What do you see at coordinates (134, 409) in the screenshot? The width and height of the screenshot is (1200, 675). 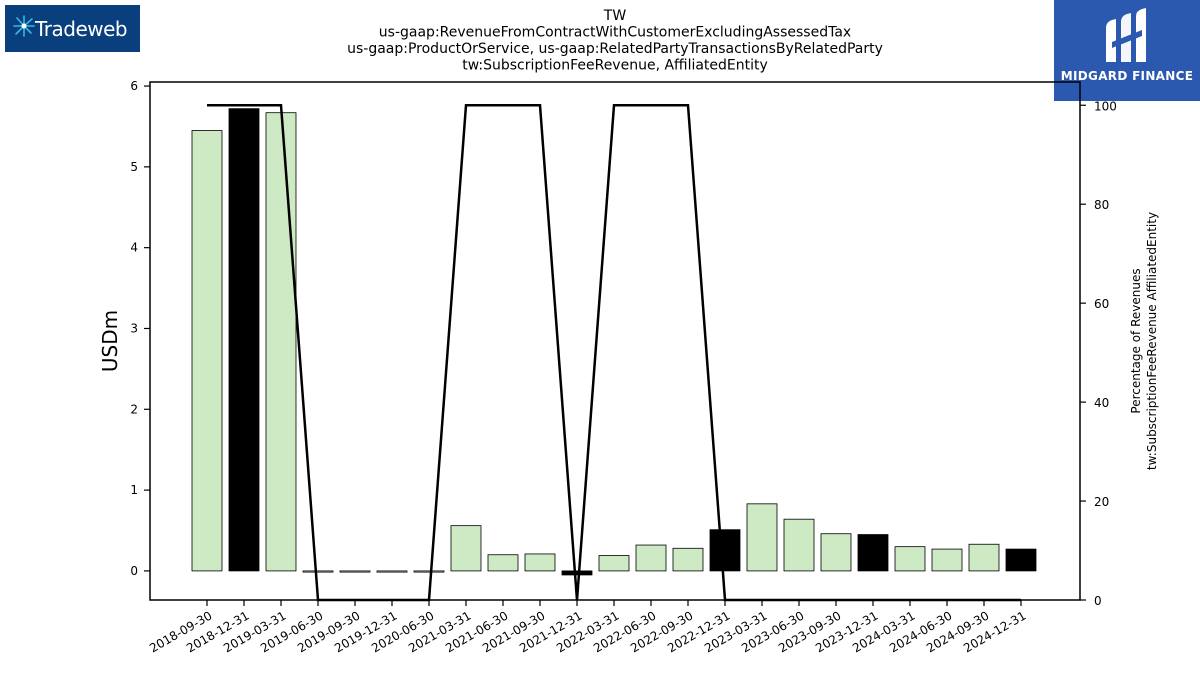 I see `y-tick-label: 2` at bounding box center [134, 409].